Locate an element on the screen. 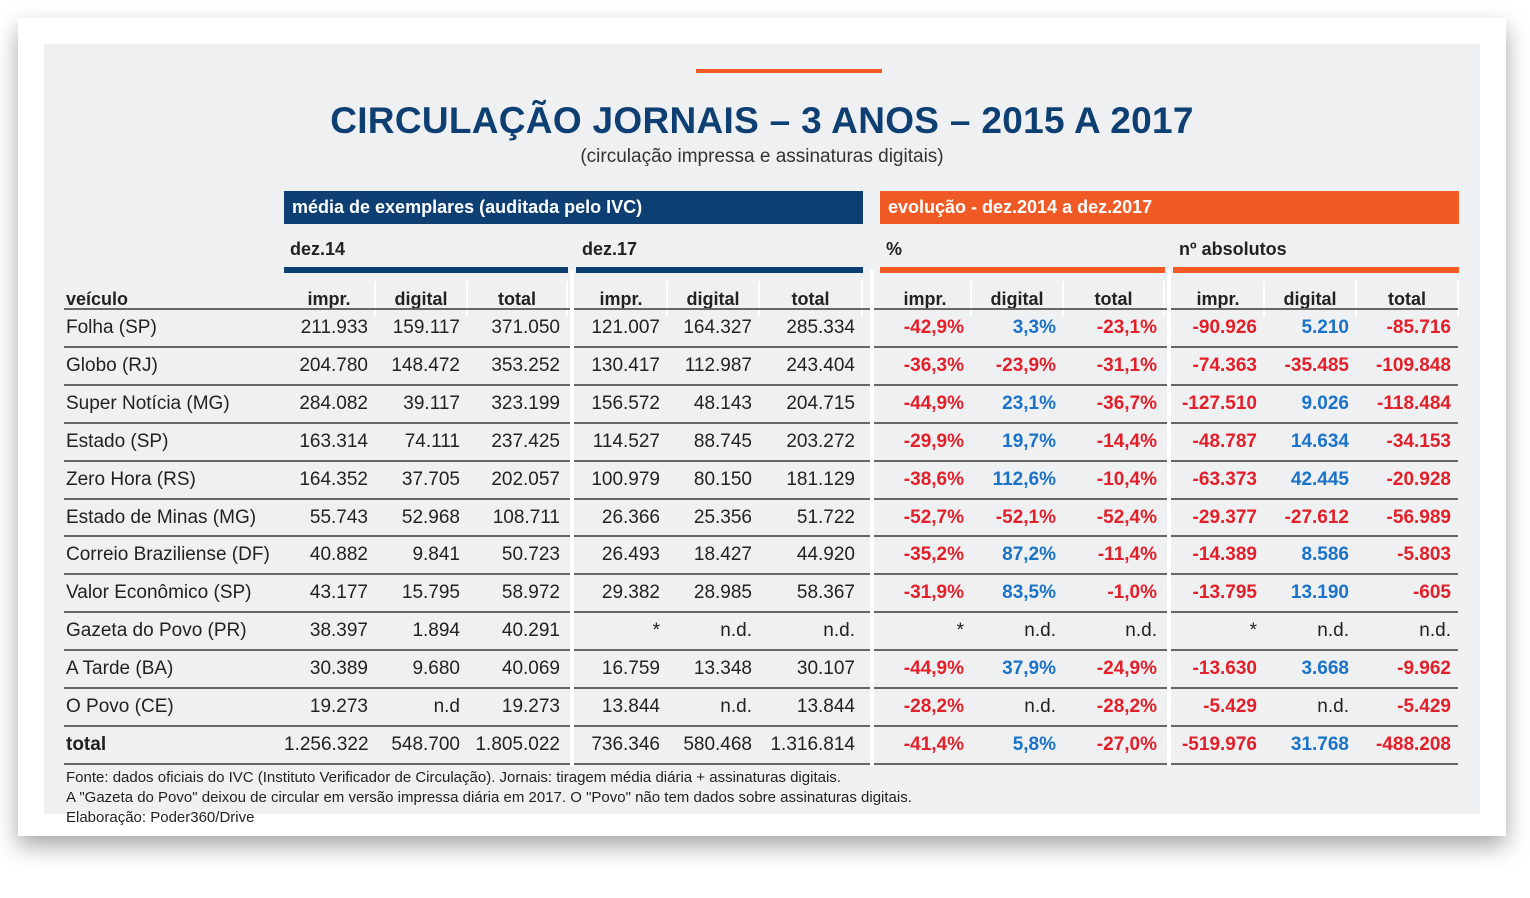 This screenshot has height=898, width=1530. row-label: Globo (RJ) is located at coordinates (112, 365).